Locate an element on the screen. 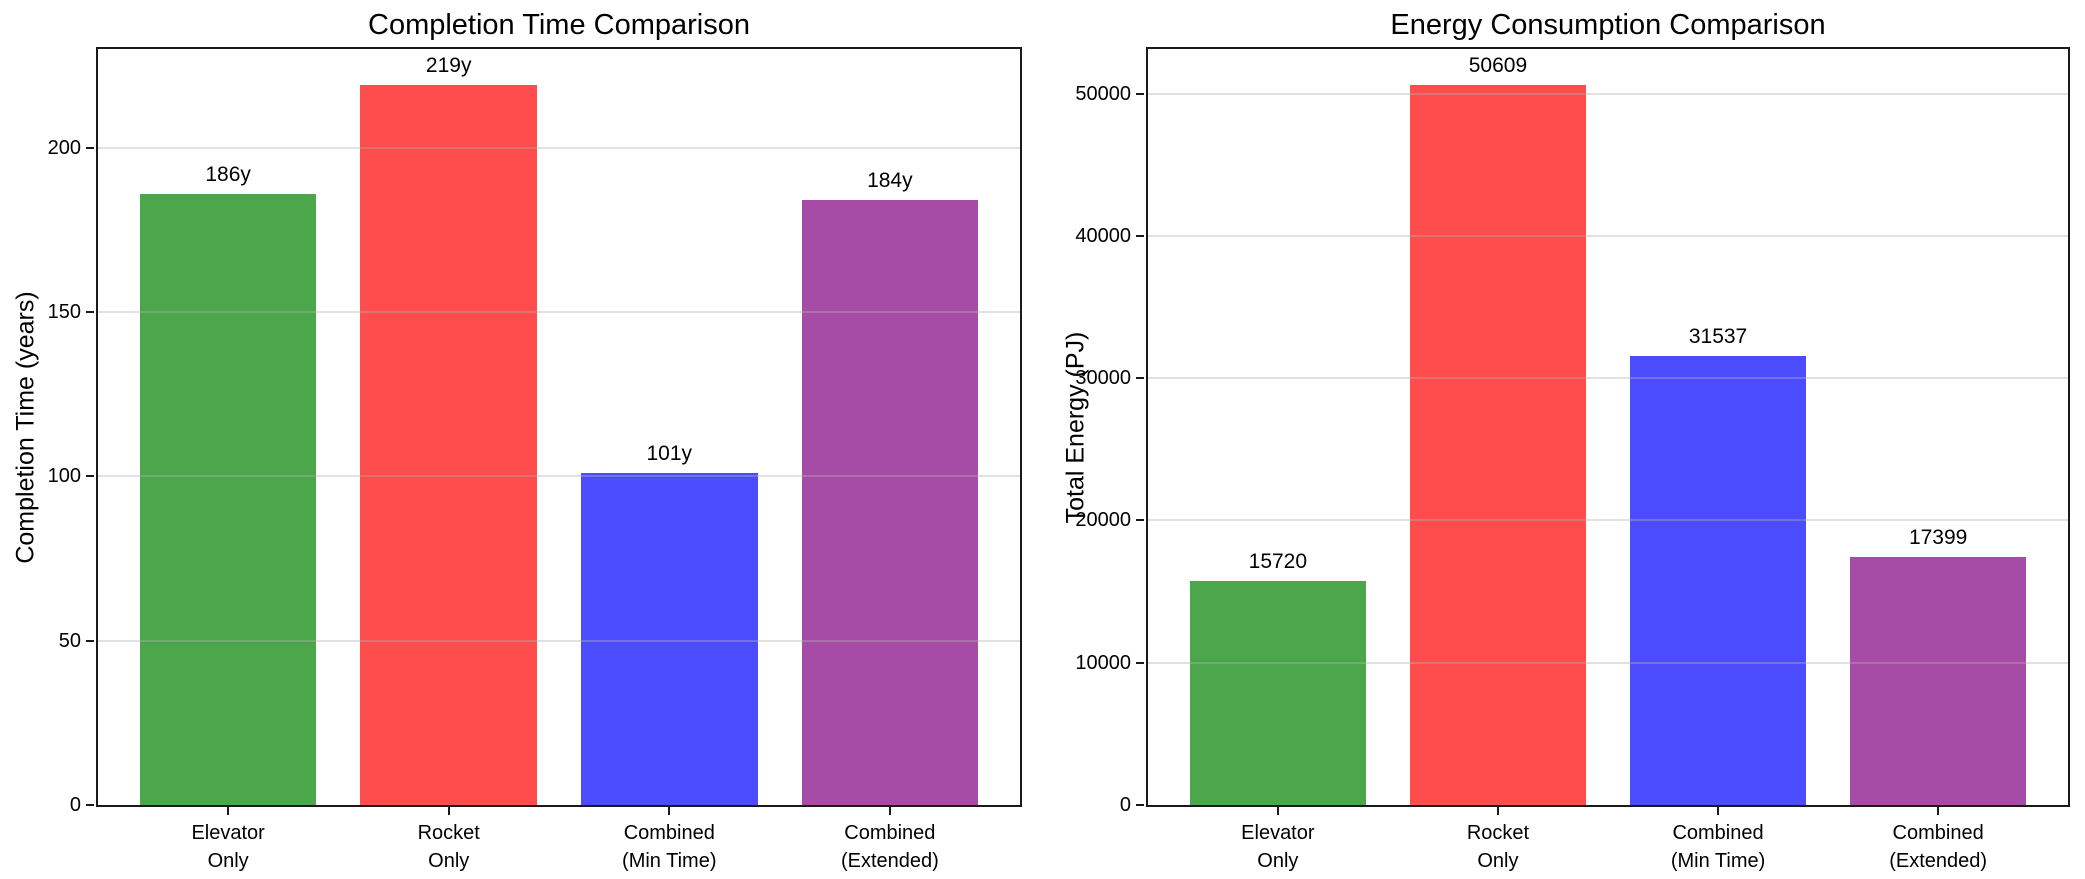  chart-title: Energy Consumption Comparison is located at coordinates (1608, 25).